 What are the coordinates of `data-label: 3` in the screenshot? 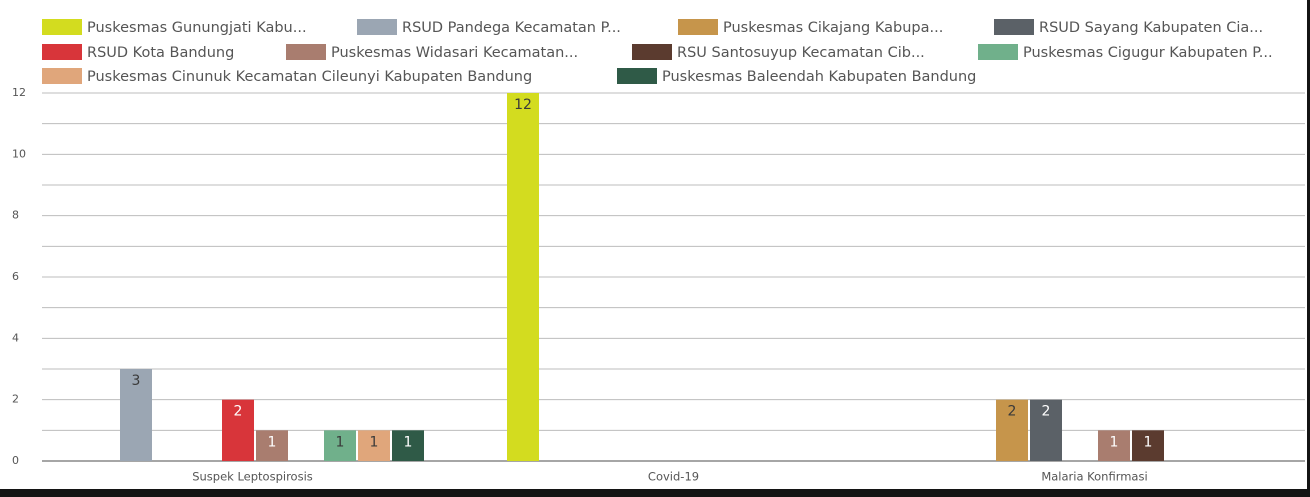 It's located at (136, 381).